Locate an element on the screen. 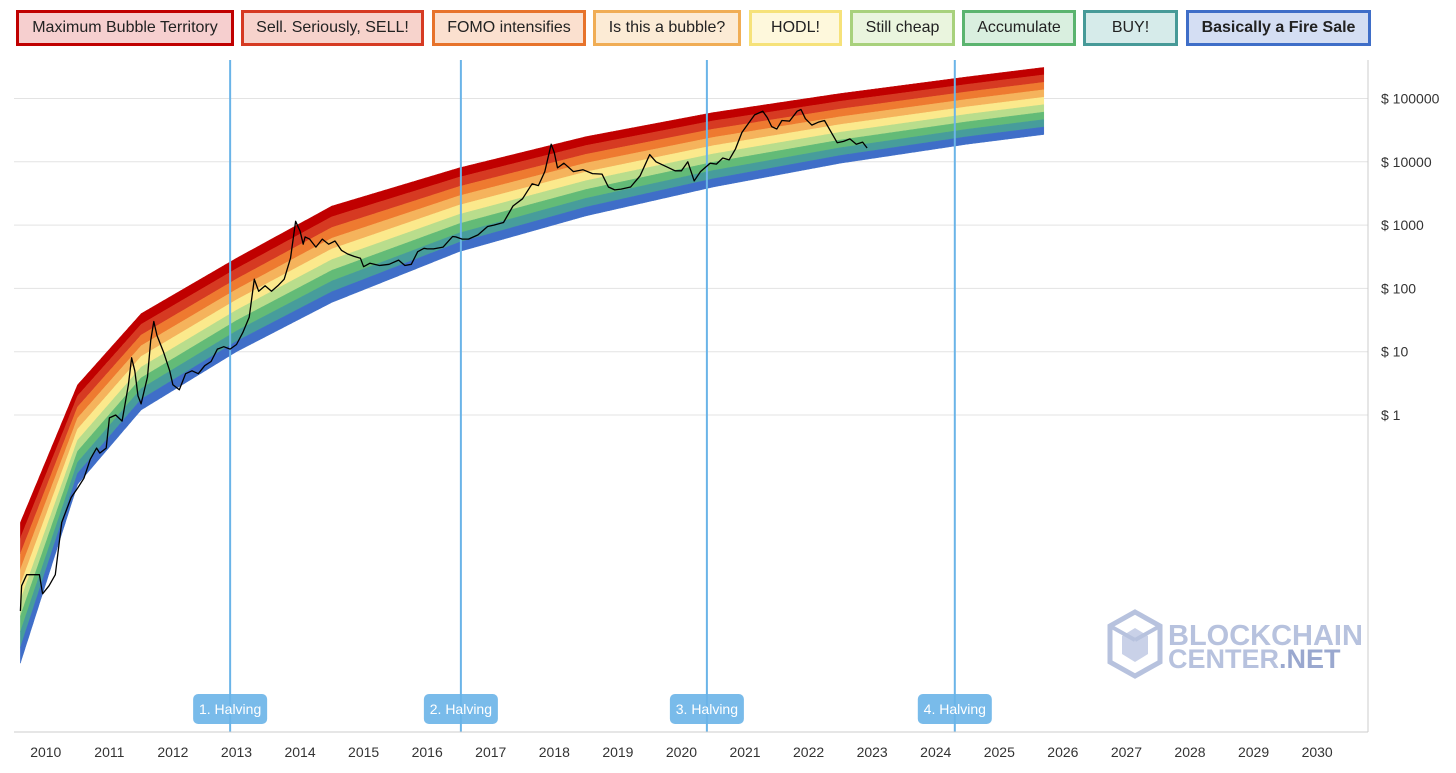  y-tick-label-10: $ 10 is located at coordinates (1394, 352).